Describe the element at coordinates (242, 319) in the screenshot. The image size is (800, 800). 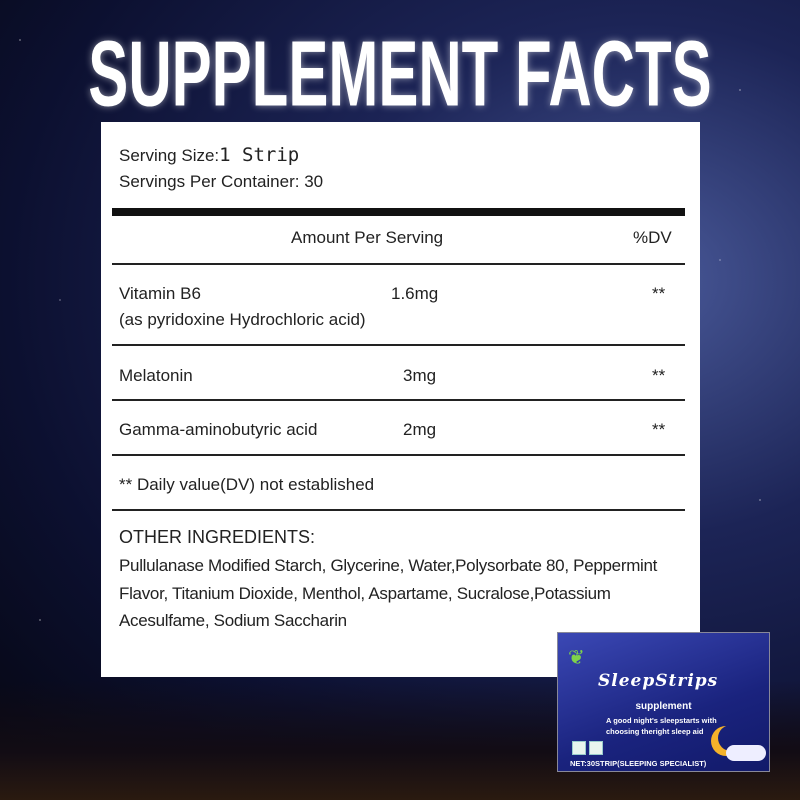
I see `row-note: (as pyridoxine Hydrochloric acid)` at that location.